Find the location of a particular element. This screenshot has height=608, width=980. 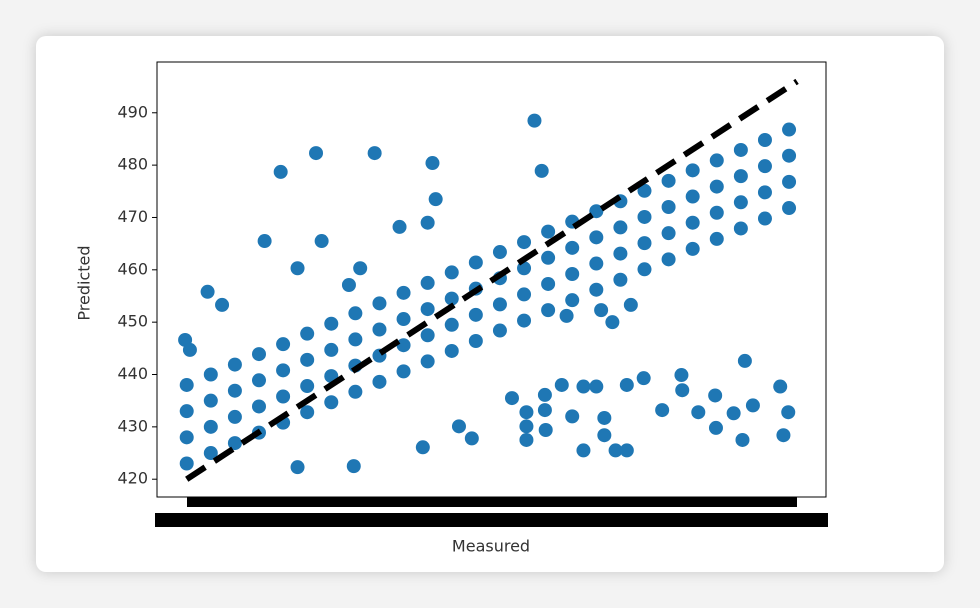

x-tick-labels-overlap is located at coordinates (491, 520).